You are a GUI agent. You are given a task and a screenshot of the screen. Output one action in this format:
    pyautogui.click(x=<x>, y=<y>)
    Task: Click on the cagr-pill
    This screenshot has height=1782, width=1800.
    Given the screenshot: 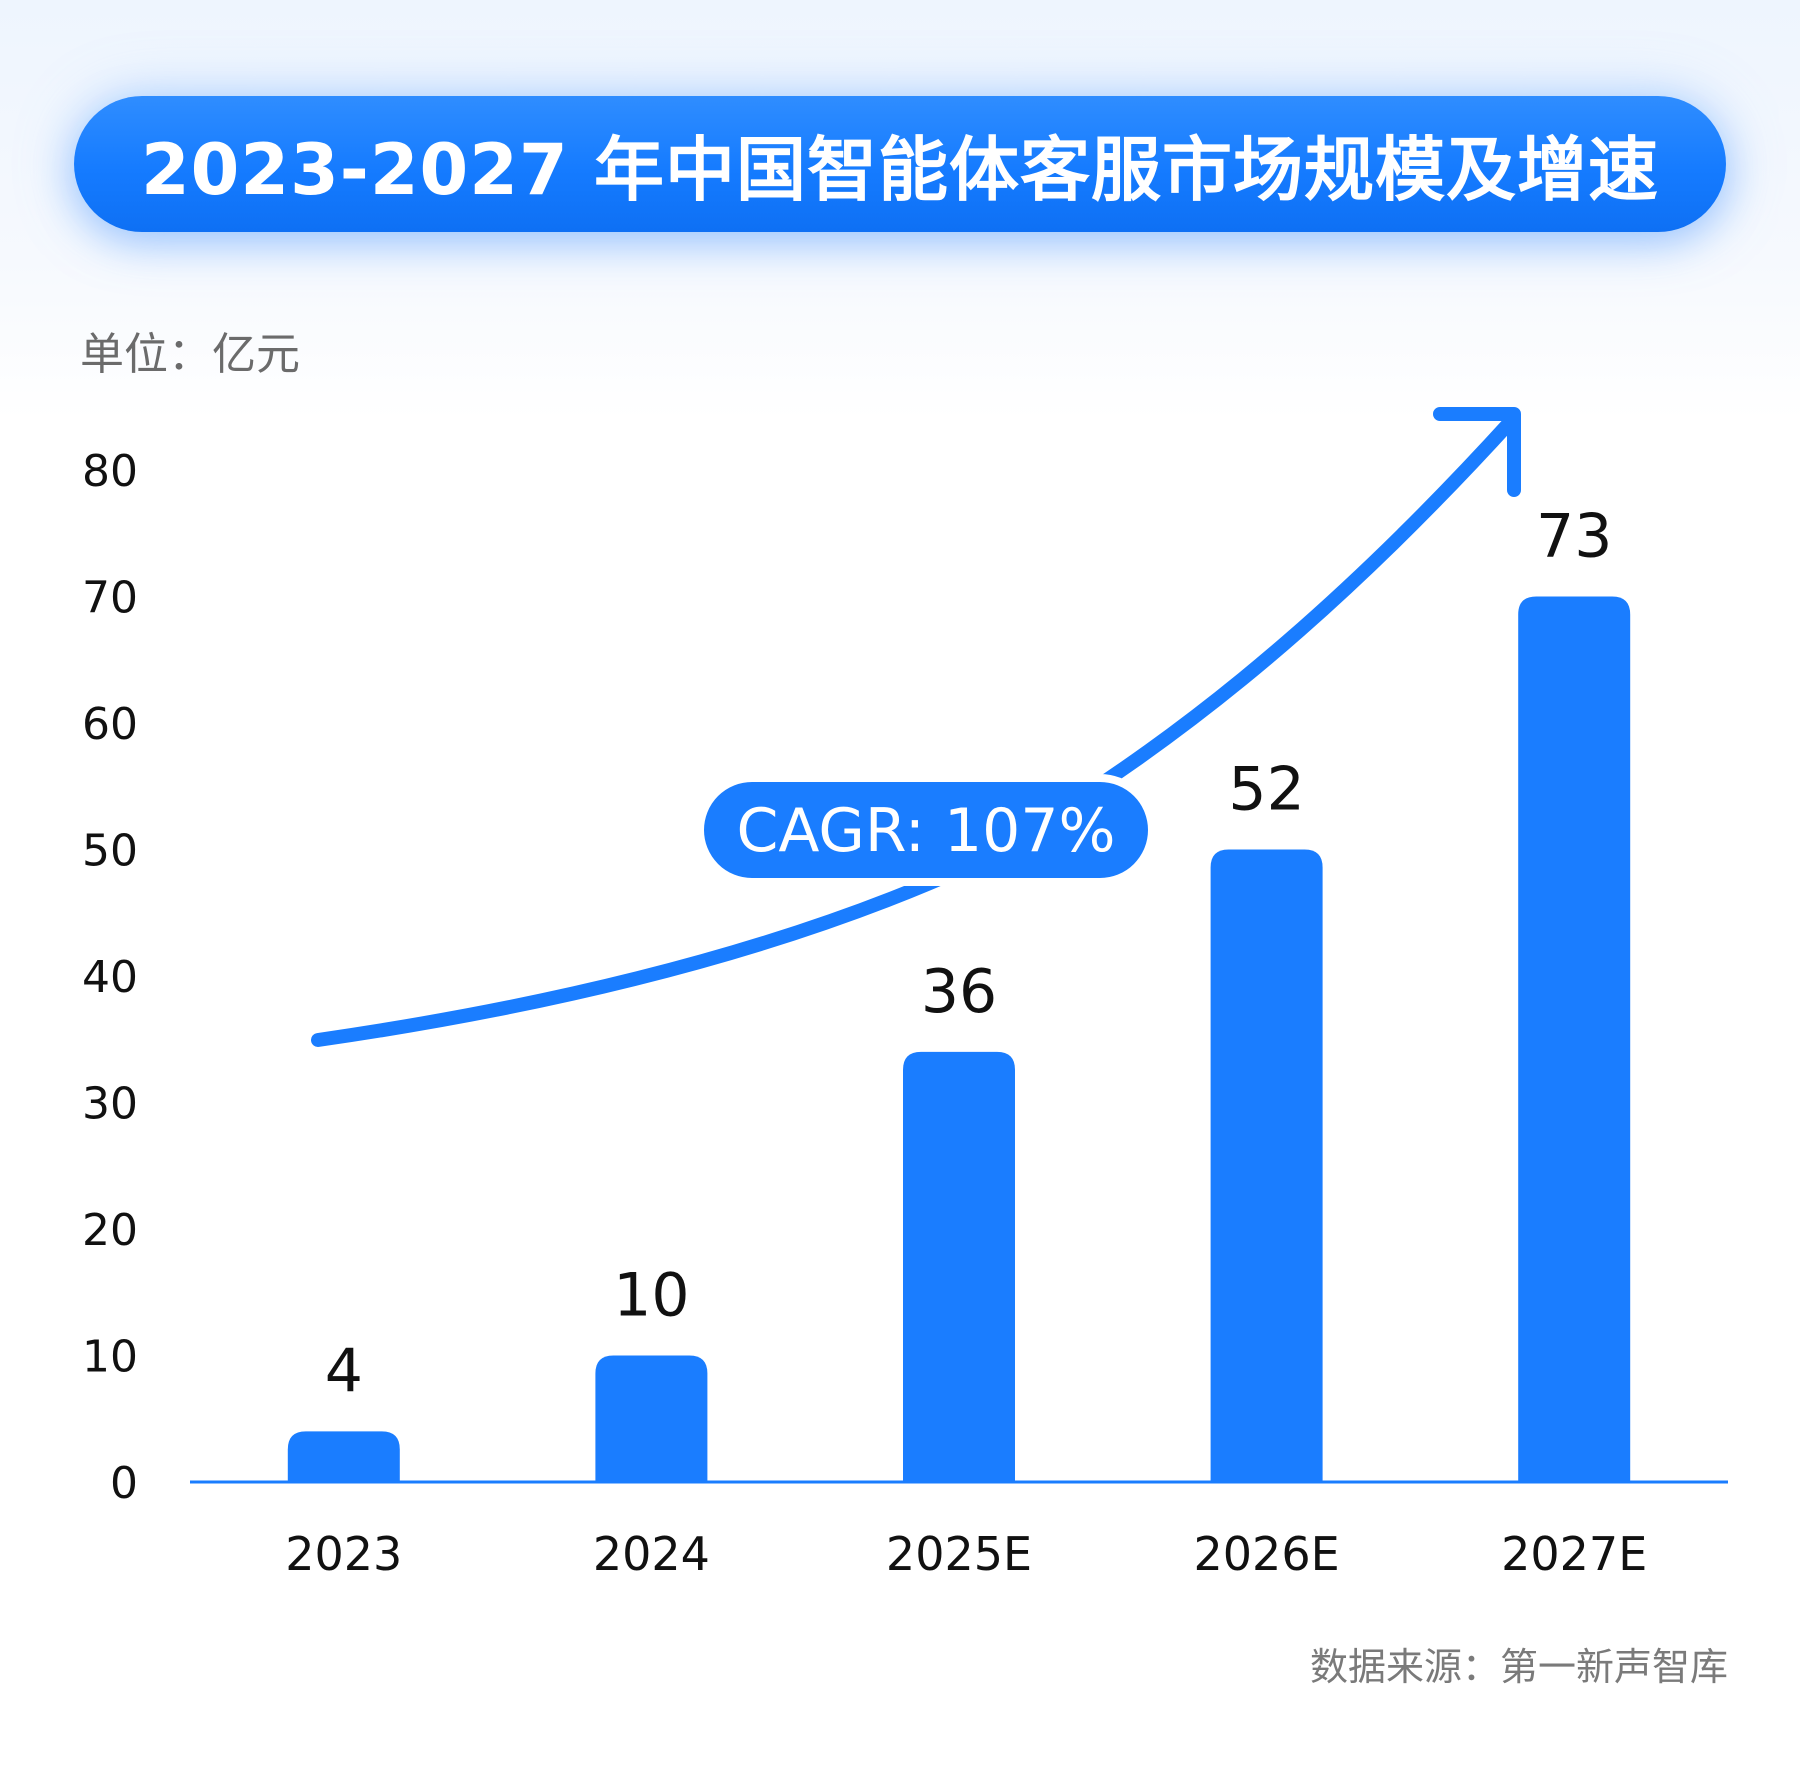 What is the action you would take?
    pyautogui.click(x=926, y=830)
    